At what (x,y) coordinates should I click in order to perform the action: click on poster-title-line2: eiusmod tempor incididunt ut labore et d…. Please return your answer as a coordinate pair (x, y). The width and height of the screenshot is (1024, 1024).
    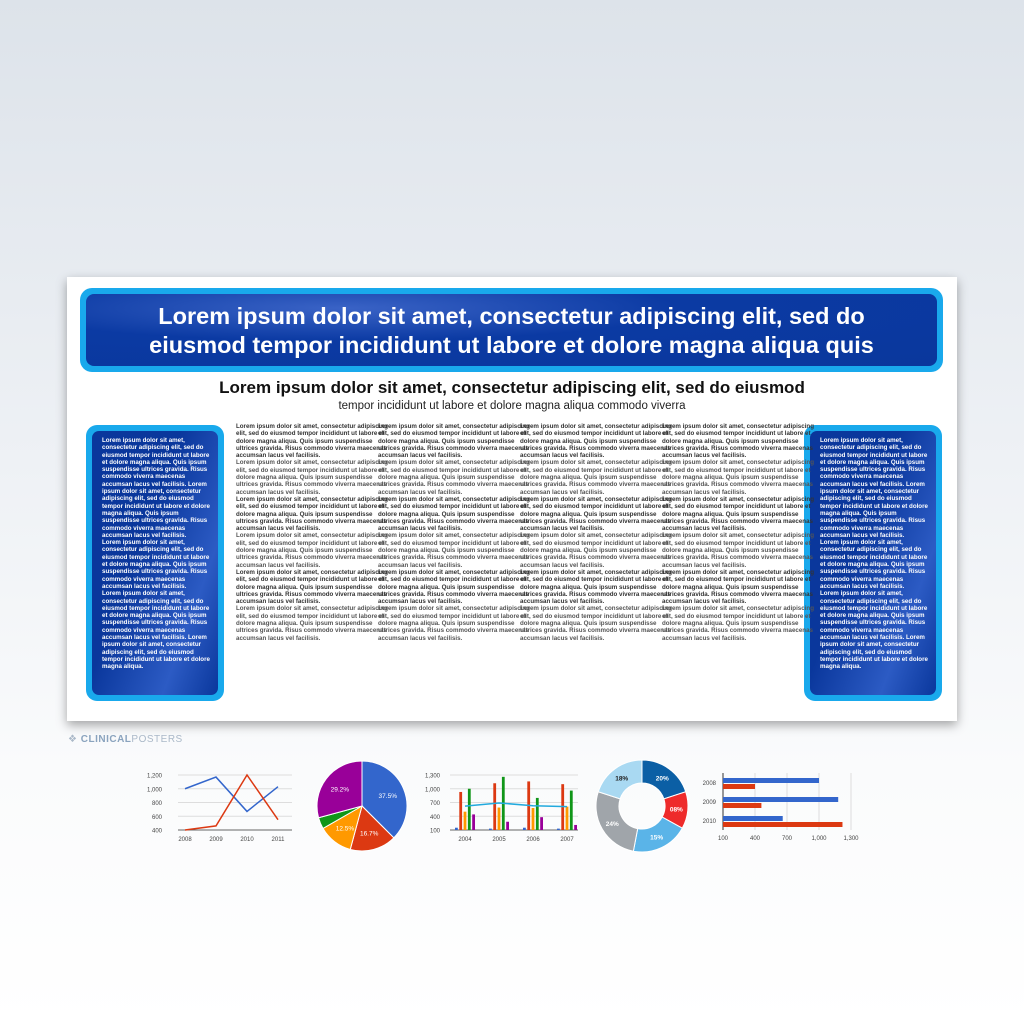
    Looking at the image, I should click on (511, 345).